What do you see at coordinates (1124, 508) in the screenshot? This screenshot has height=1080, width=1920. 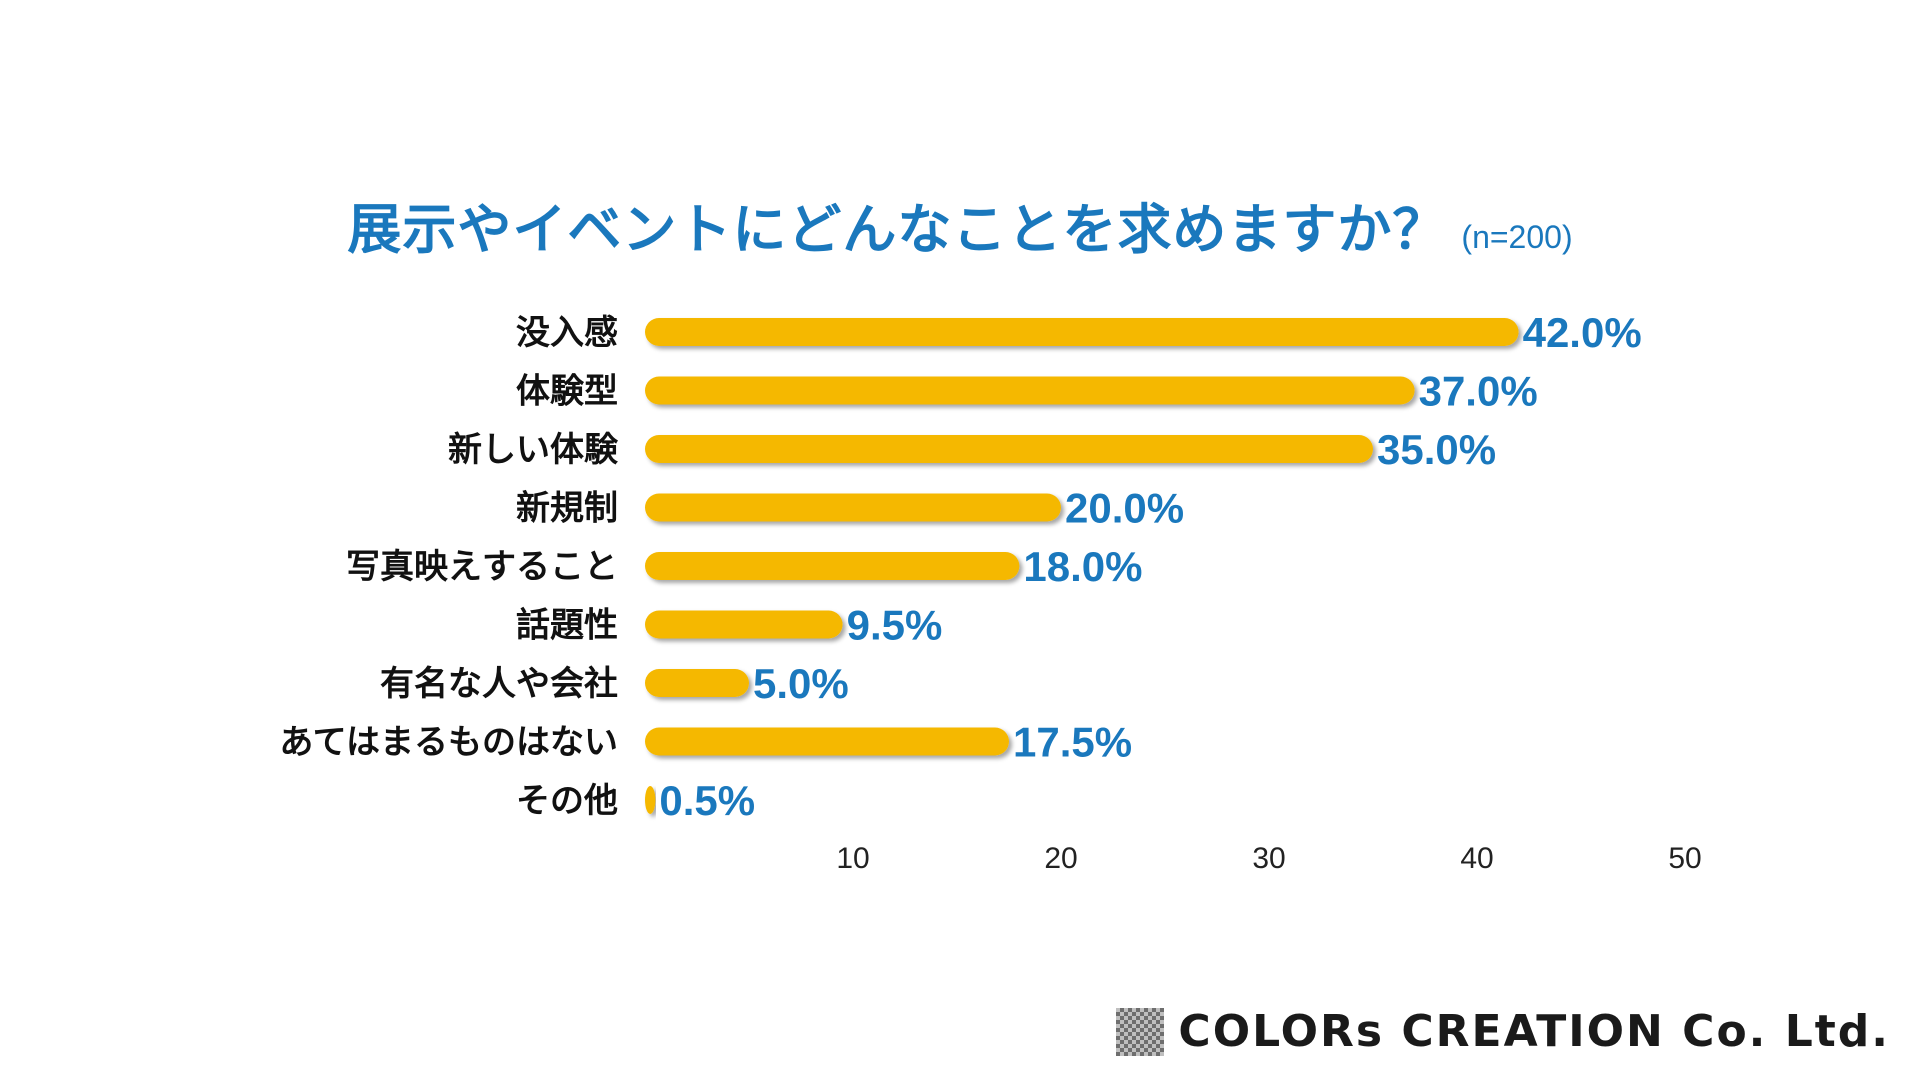 I see `value-label: 20.0%` at bounding box center [1124, 508].